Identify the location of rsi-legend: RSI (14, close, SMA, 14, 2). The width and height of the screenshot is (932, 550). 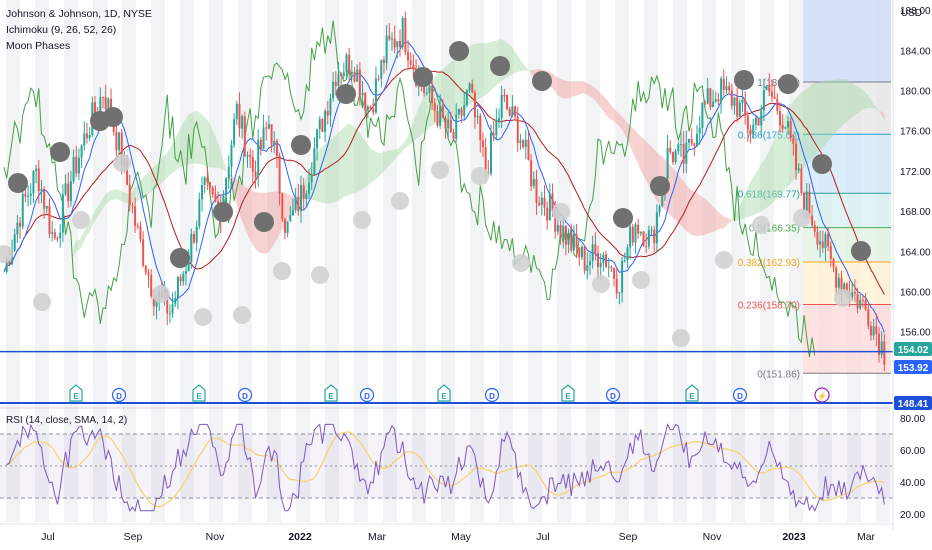
(67, 420).